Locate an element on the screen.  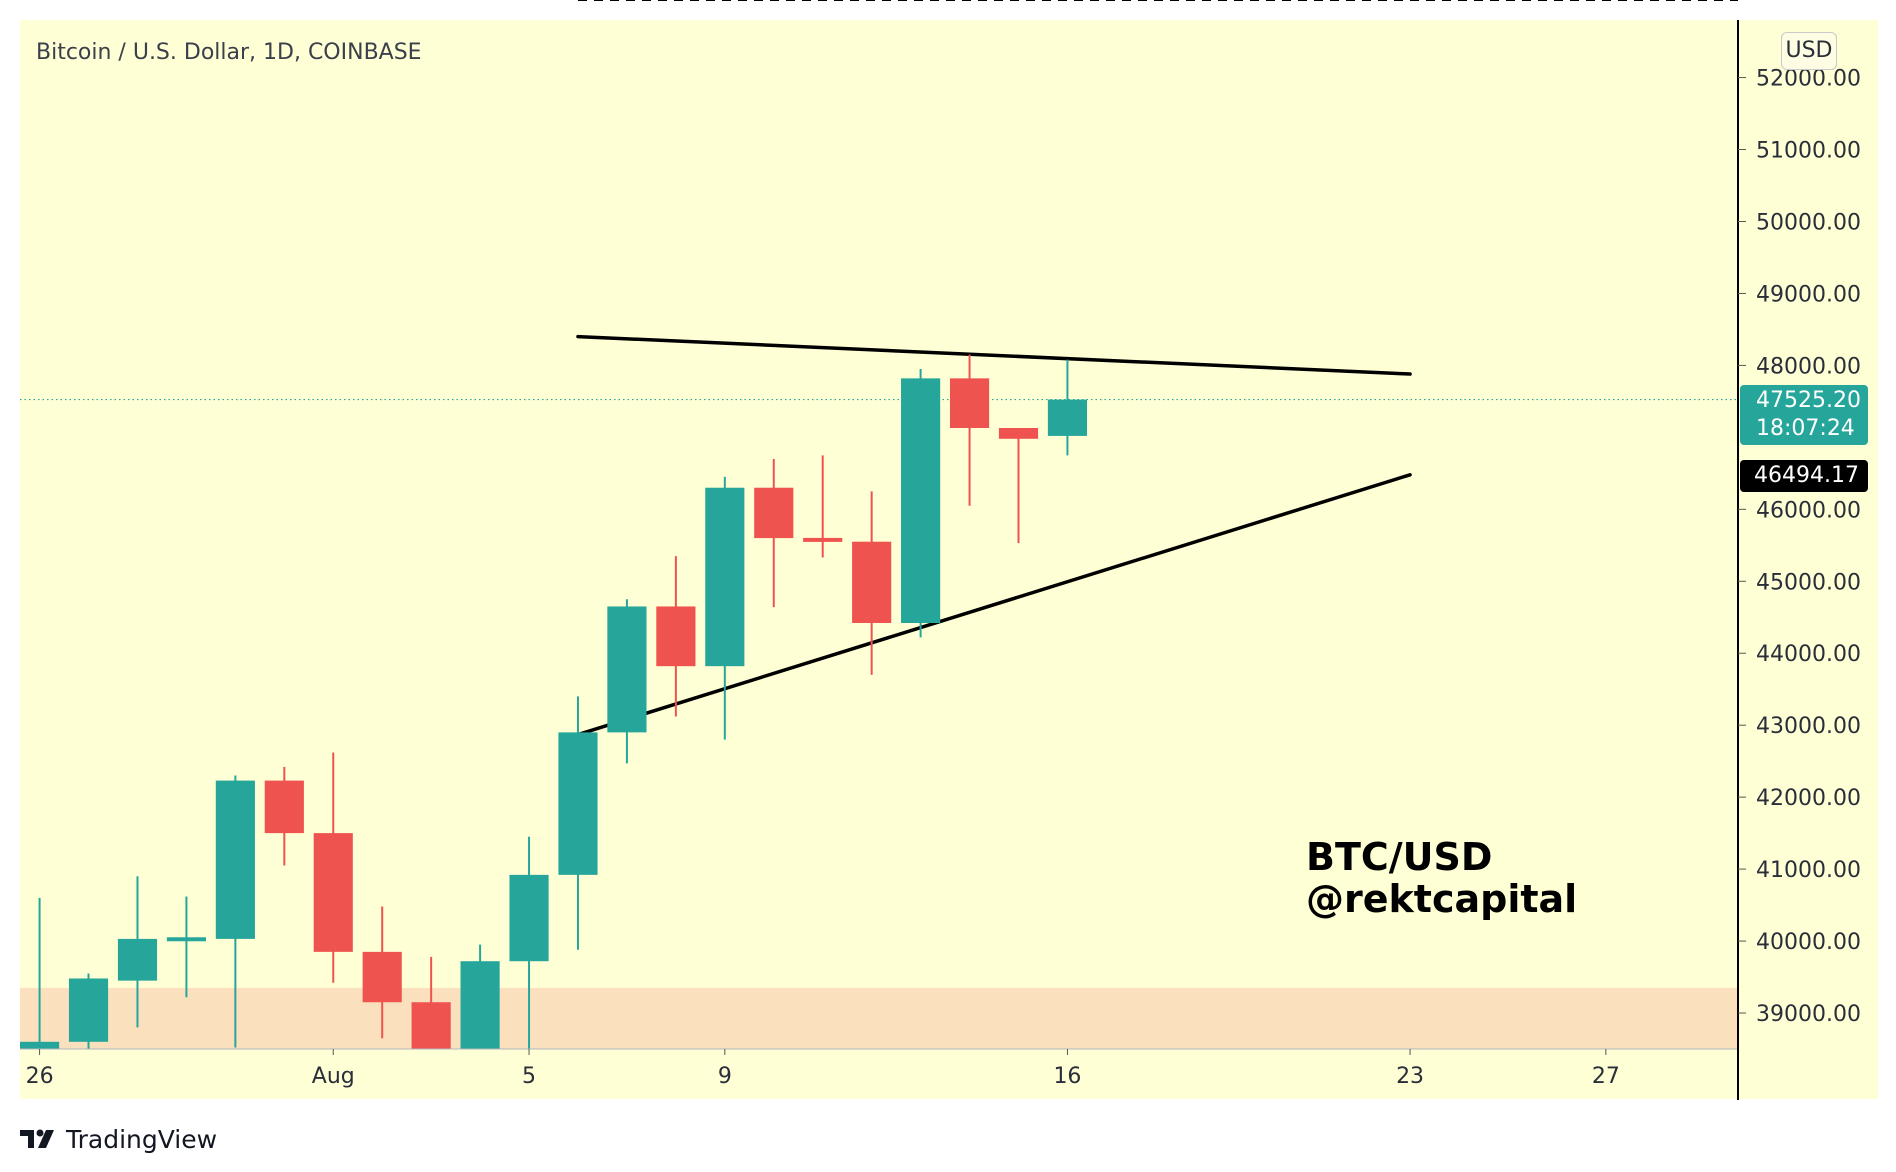
currency-button: USD is located at coordinates (1809, 51).